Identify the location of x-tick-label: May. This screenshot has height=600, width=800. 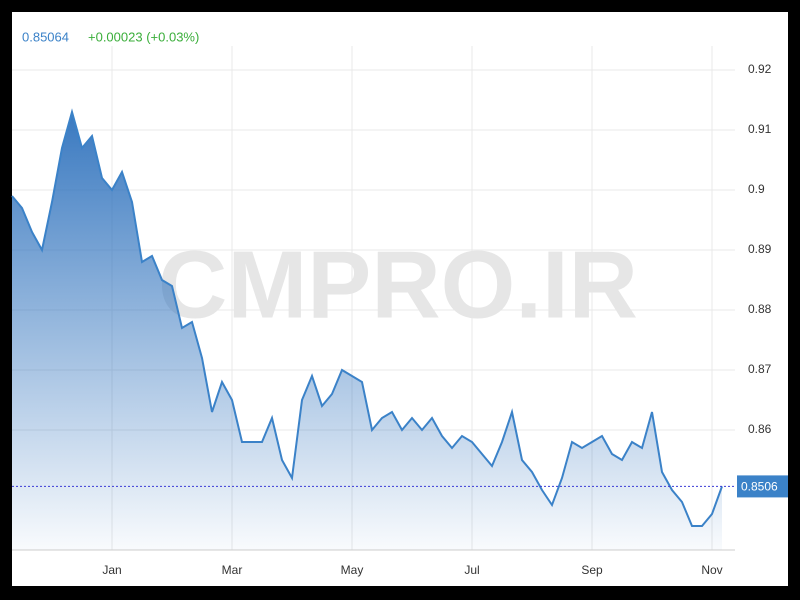
(352, 570).